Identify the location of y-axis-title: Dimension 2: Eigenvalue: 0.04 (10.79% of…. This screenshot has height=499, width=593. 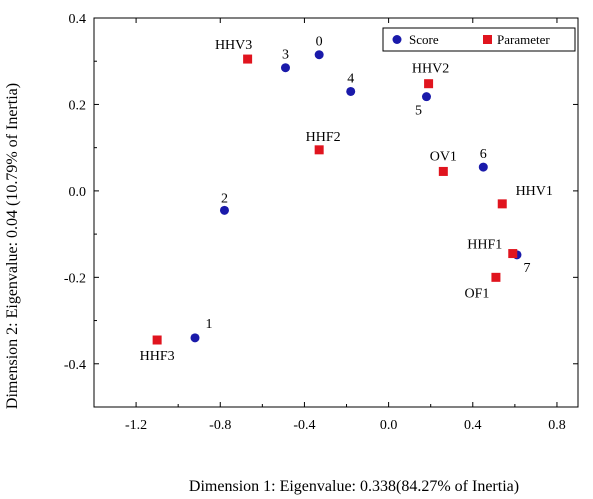
(12, 246).